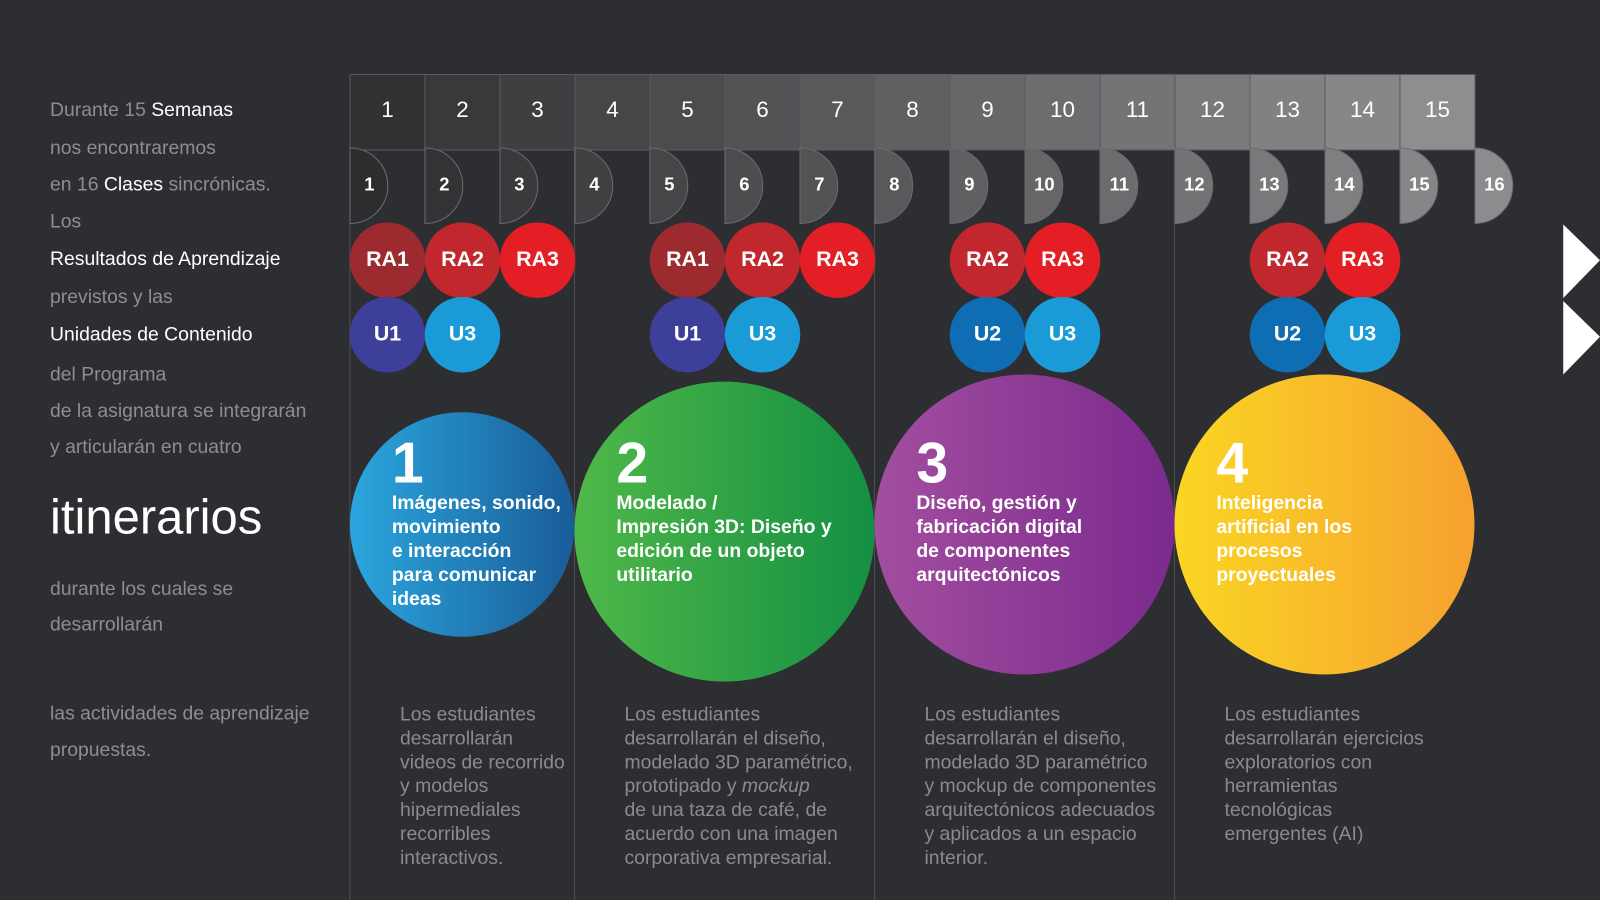  I want to click on class-label: 10, so click(1044, 184).